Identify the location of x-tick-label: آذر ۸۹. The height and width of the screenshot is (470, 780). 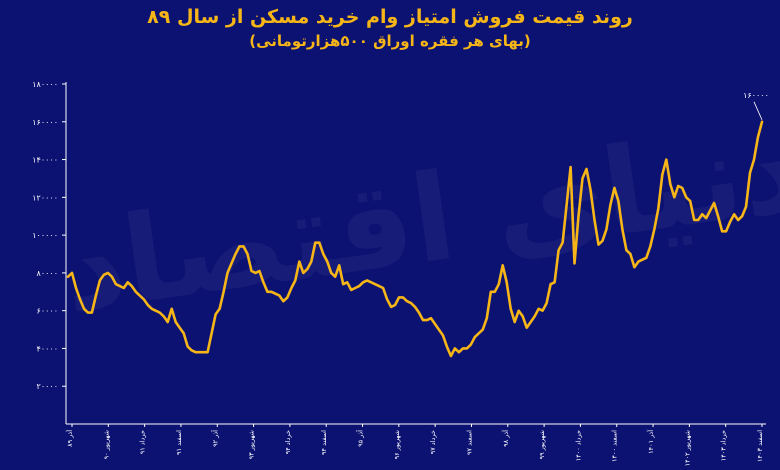
(69, 438).